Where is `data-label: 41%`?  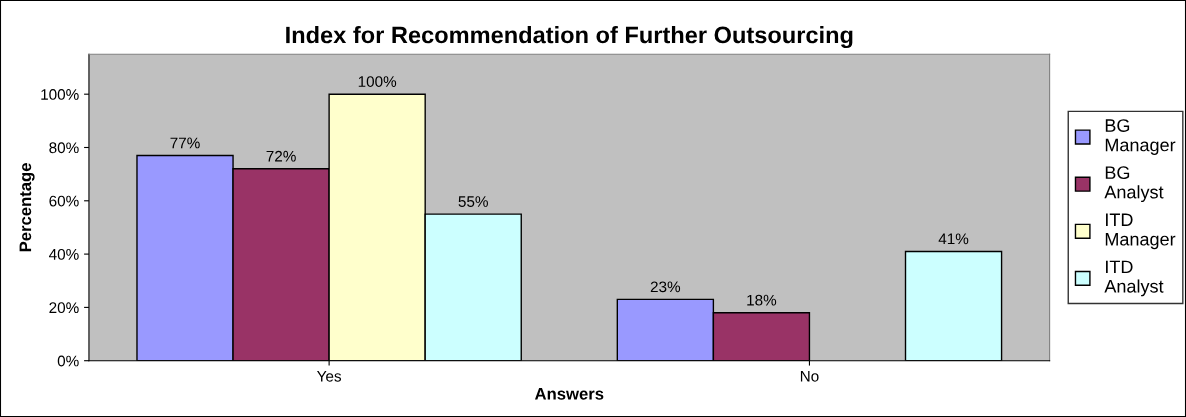
data-label: 41% is located at coordinates (953, 239).